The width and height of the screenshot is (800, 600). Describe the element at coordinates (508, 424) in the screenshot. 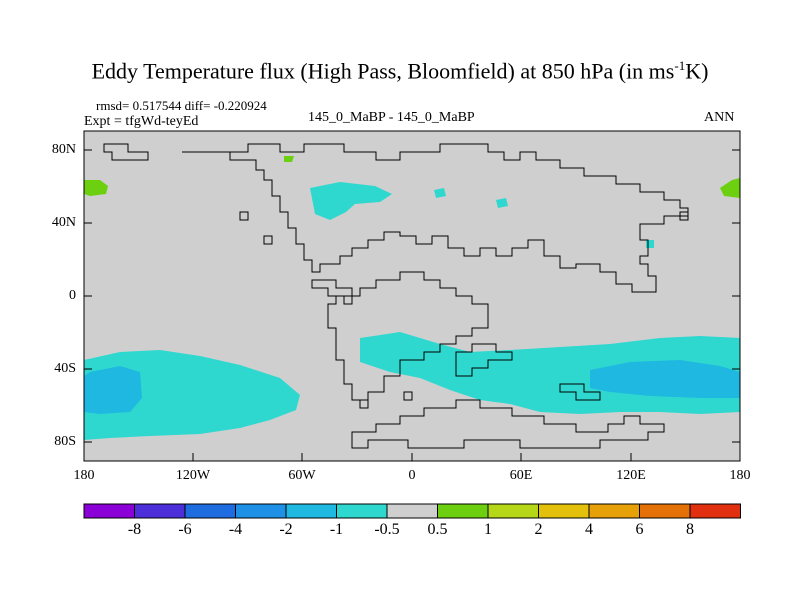

I see `coastline-antarctic` at that location.